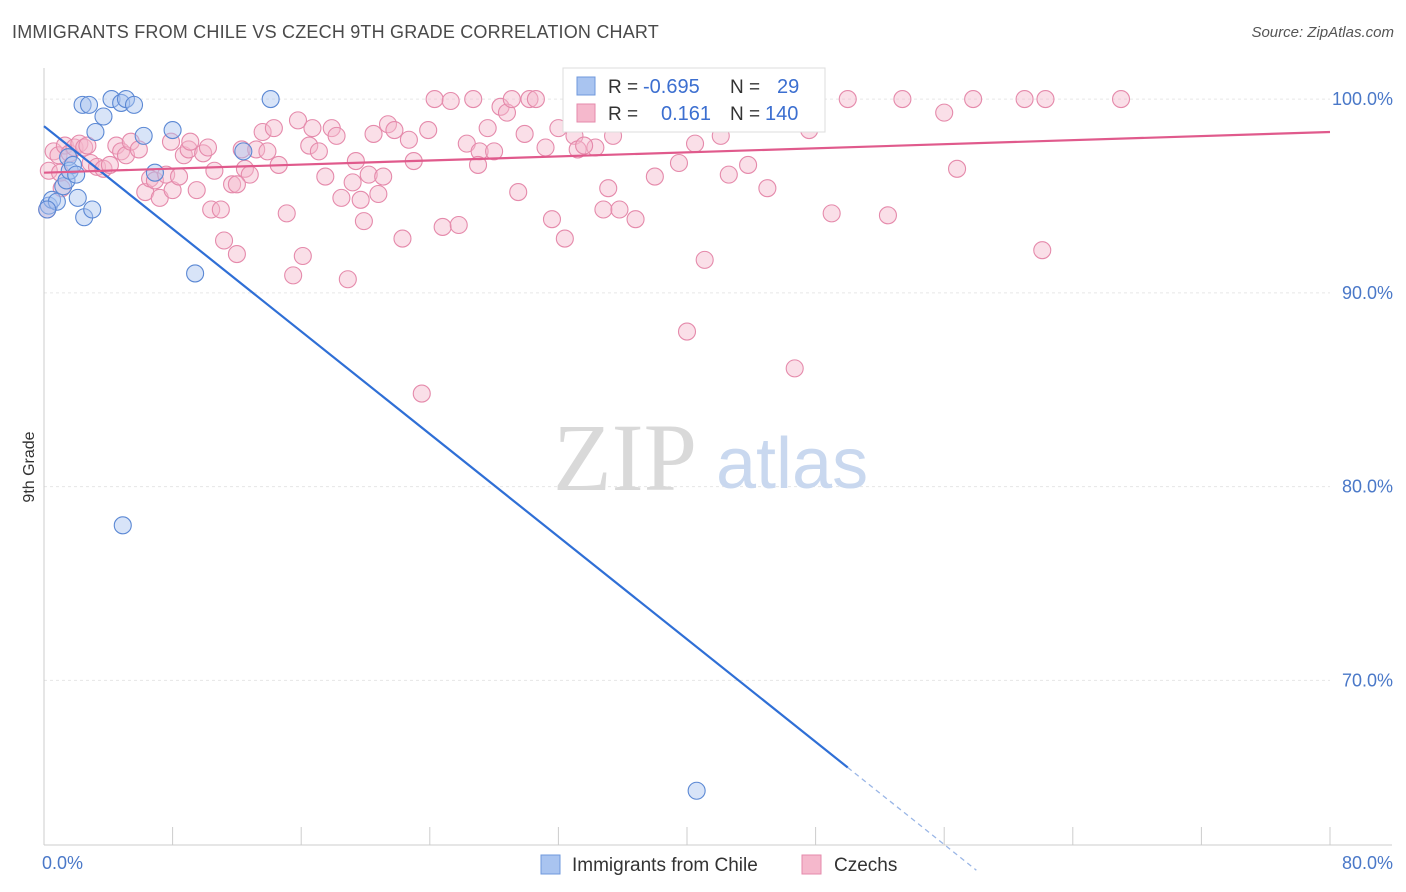 This screenshot has width=1406, height=892. I want to click on stats-legend: R = -0.695 N = 29 R = 0.161 N = 140, so click(694, 100).